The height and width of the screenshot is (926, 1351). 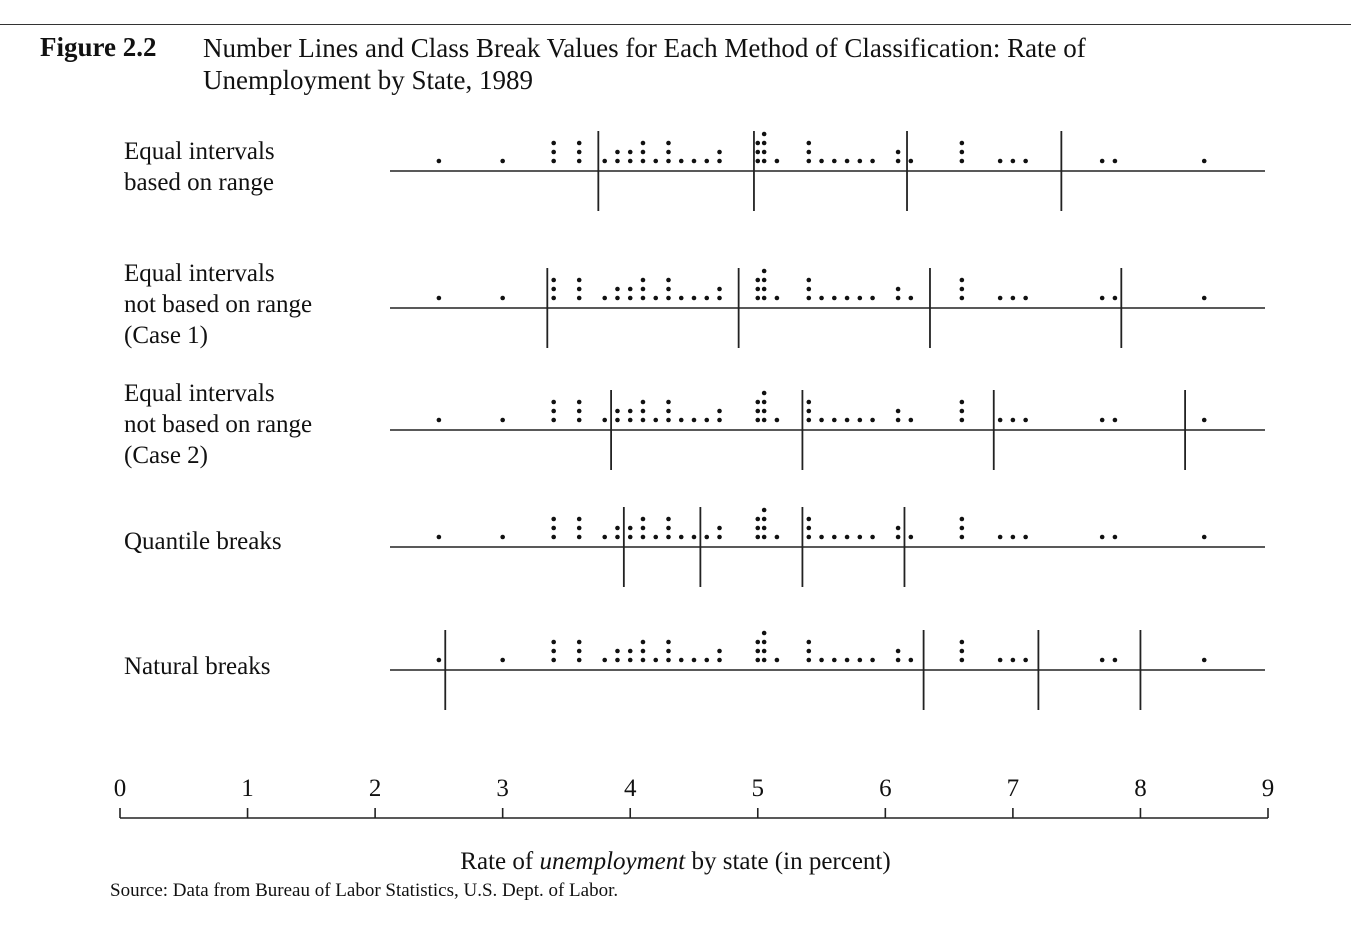 What do you see at coordinates (197, 666) in the screenshot?
I see `row-label-line: Natural breaks` at bounding box center [197, 666].